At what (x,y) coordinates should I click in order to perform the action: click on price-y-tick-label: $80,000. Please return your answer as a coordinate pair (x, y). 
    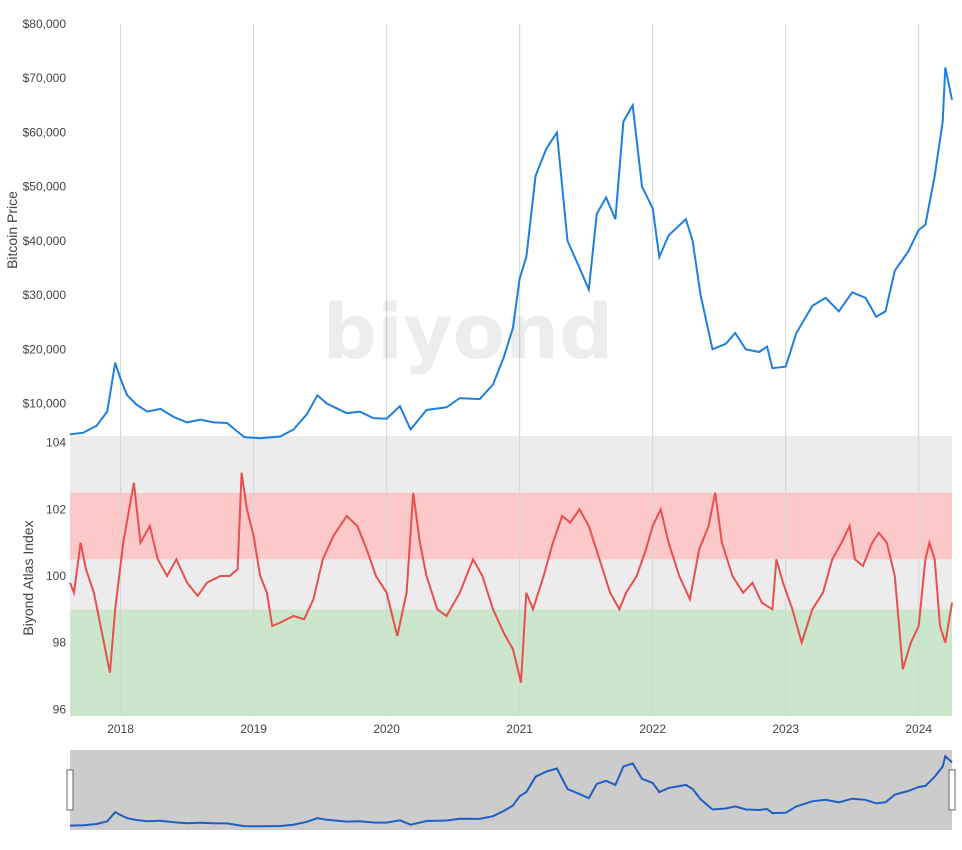
    Looking at the image, I should click on (45, 24).